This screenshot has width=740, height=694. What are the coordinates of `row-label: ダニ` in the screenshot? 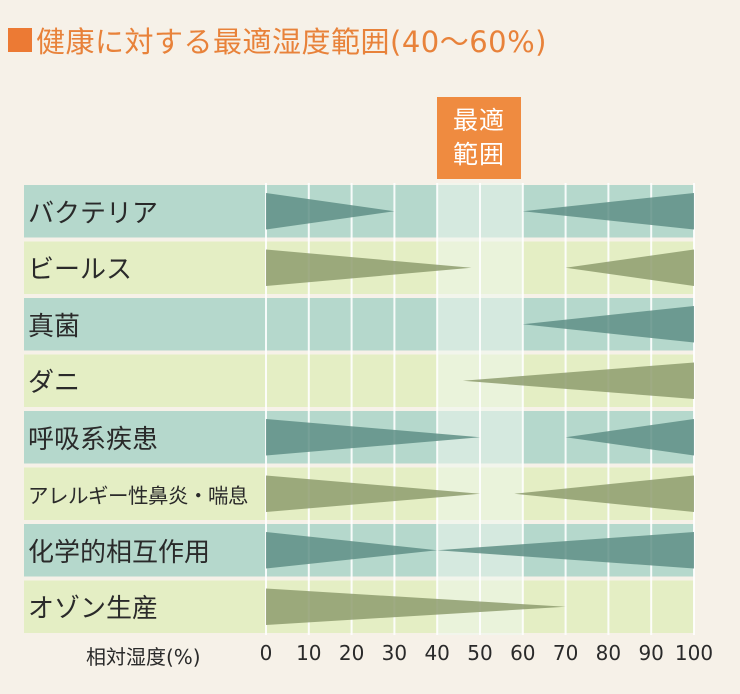 It's located at (54, 383).